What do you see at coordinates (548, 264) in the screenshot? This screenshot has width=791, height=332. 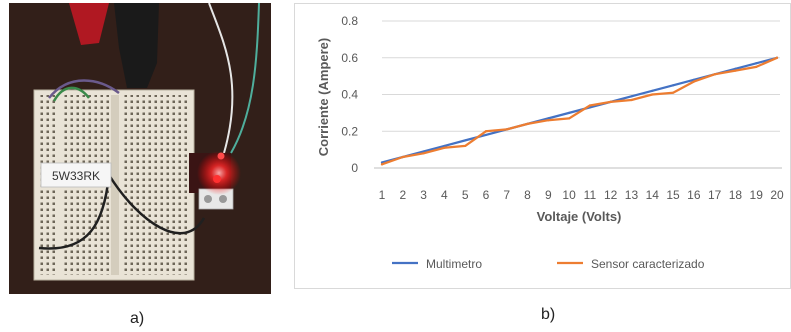 I see `chart-legend: Multimetro Sensor caracterizado` at bounding box center [548, 264].